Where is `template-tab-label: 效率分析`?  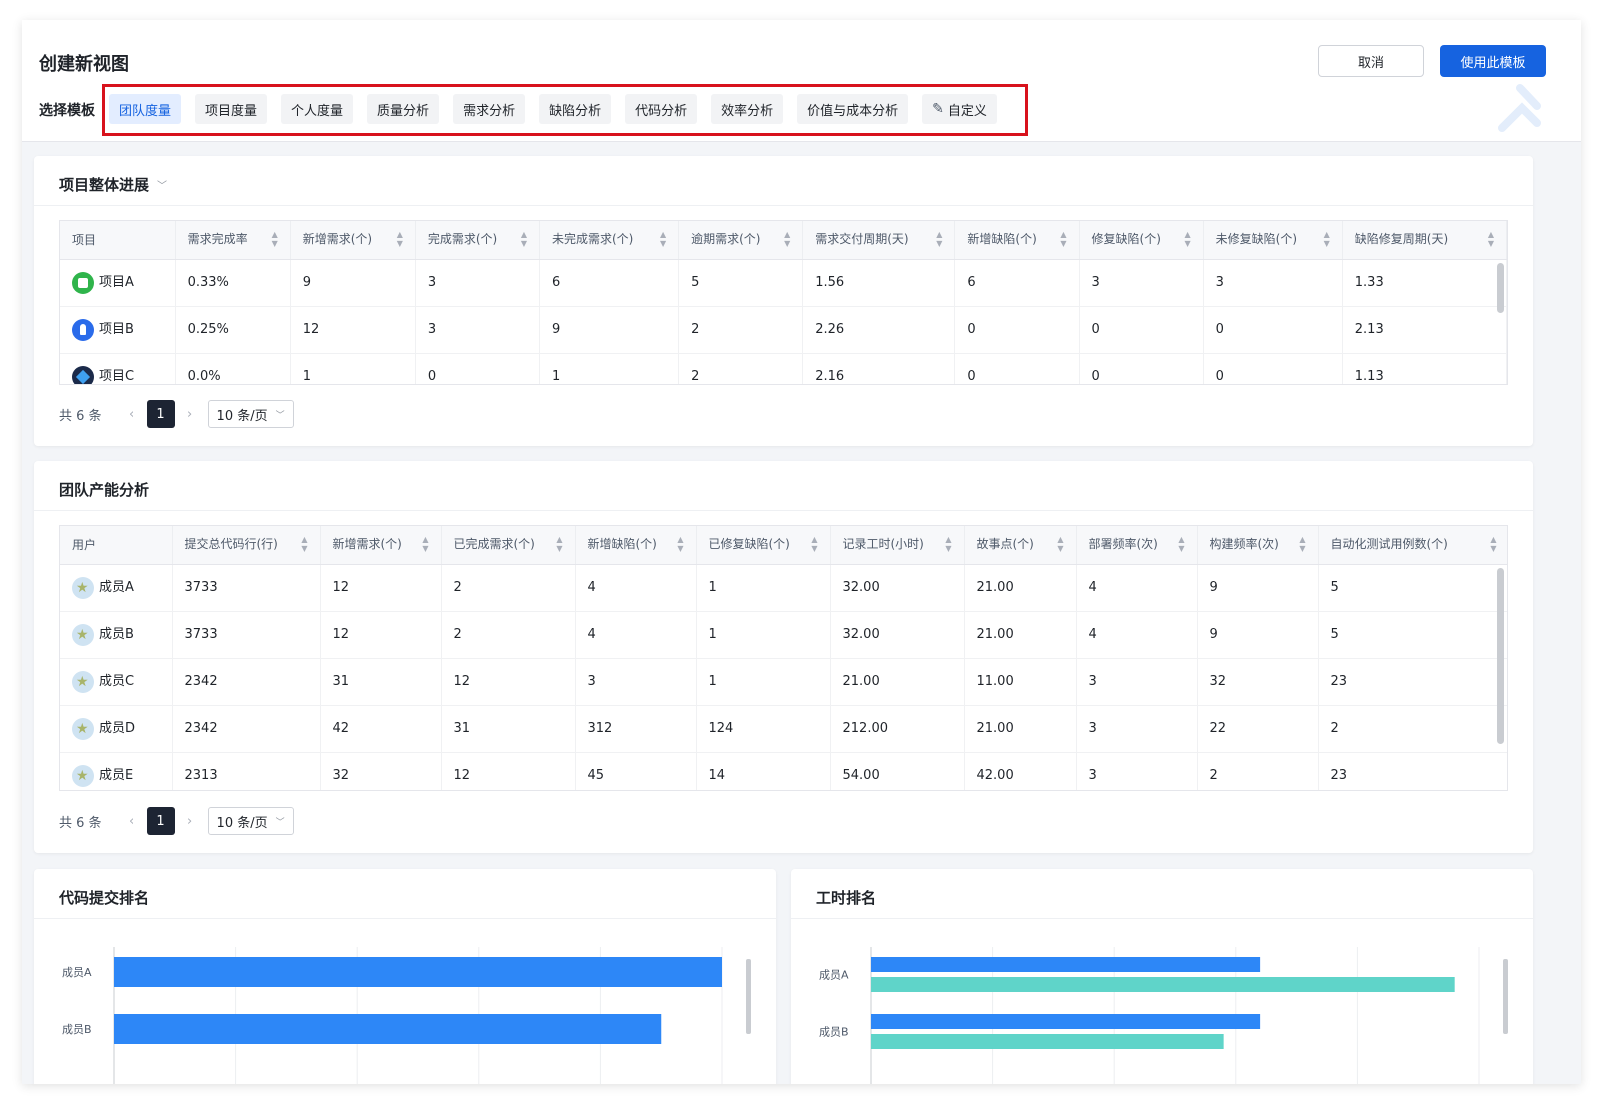 template-tab-label: 效率分析 is located at coordinates (747, 111).